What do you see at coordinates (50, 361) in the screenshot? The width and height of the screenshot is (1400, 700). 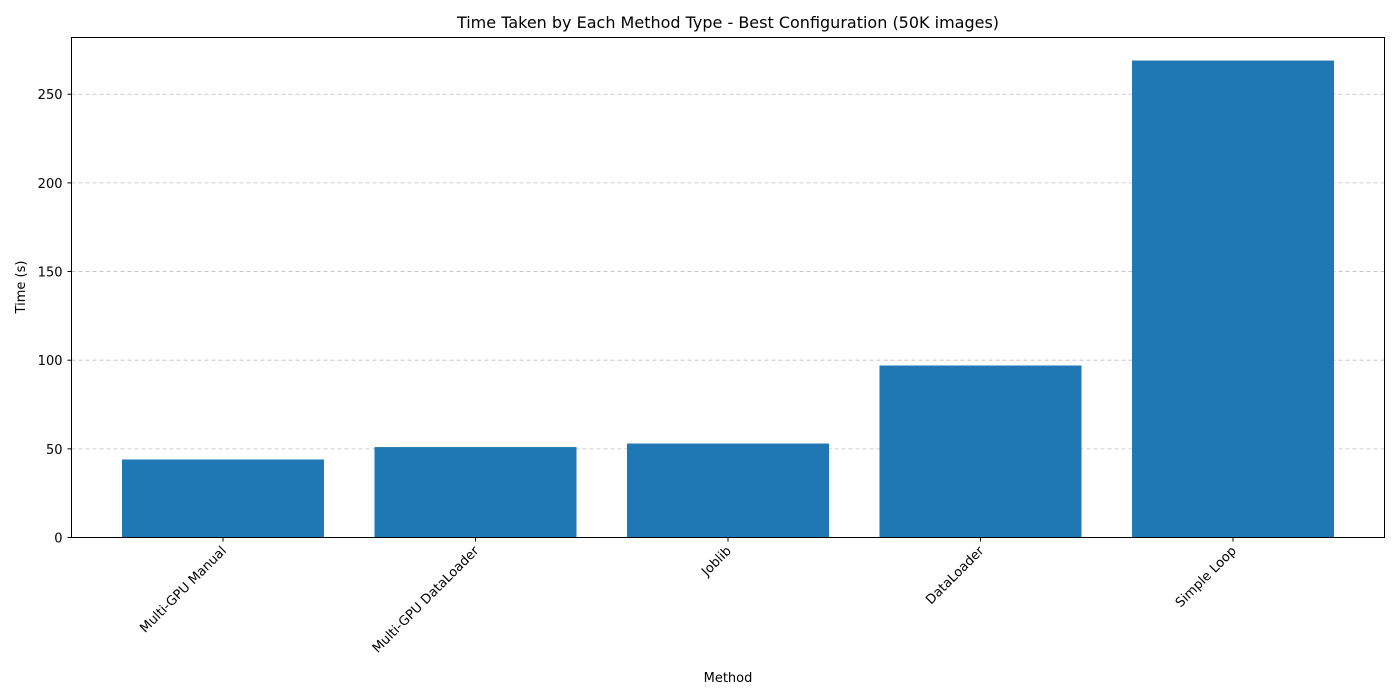 I see `y-tick-label: 100` at bounding box center [50, 361].